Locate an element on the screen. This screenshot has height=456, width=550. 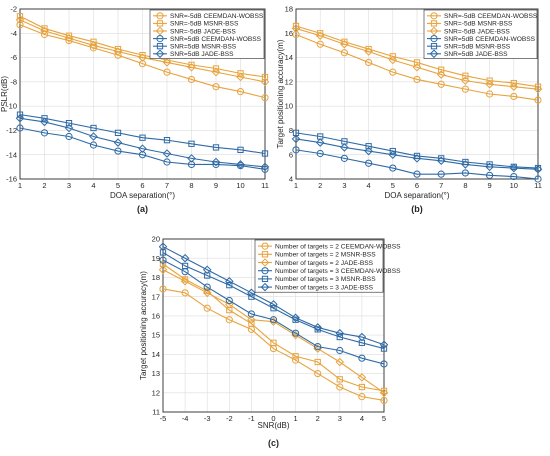
y-tick-label: -8 is located at coordinates (13, 81).